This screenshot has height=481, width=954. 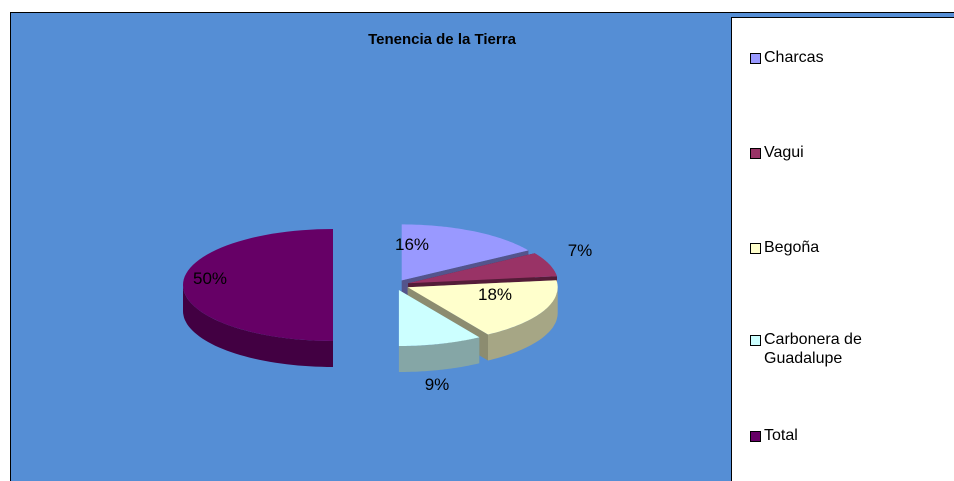 I want to click on data-label: 50%, so click(x=210, y=278).